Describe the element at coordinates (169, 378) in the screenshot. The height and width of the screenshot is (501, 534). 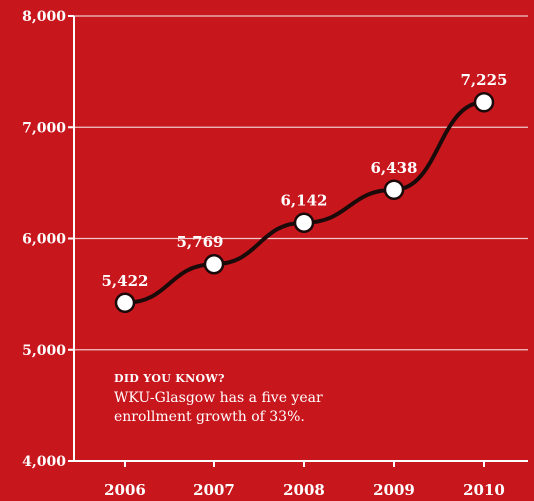
I see `callout-heading: DID YOU KNOW?` at that location.